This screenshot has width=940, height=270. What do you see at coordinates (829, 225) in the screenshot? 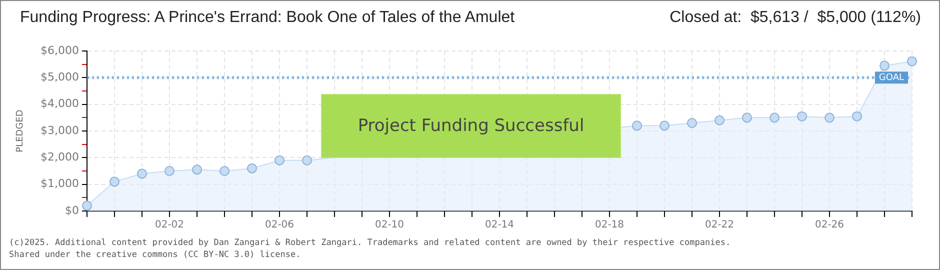
I see `x-tick-label: 02-26` at bounding box center [829, 225].